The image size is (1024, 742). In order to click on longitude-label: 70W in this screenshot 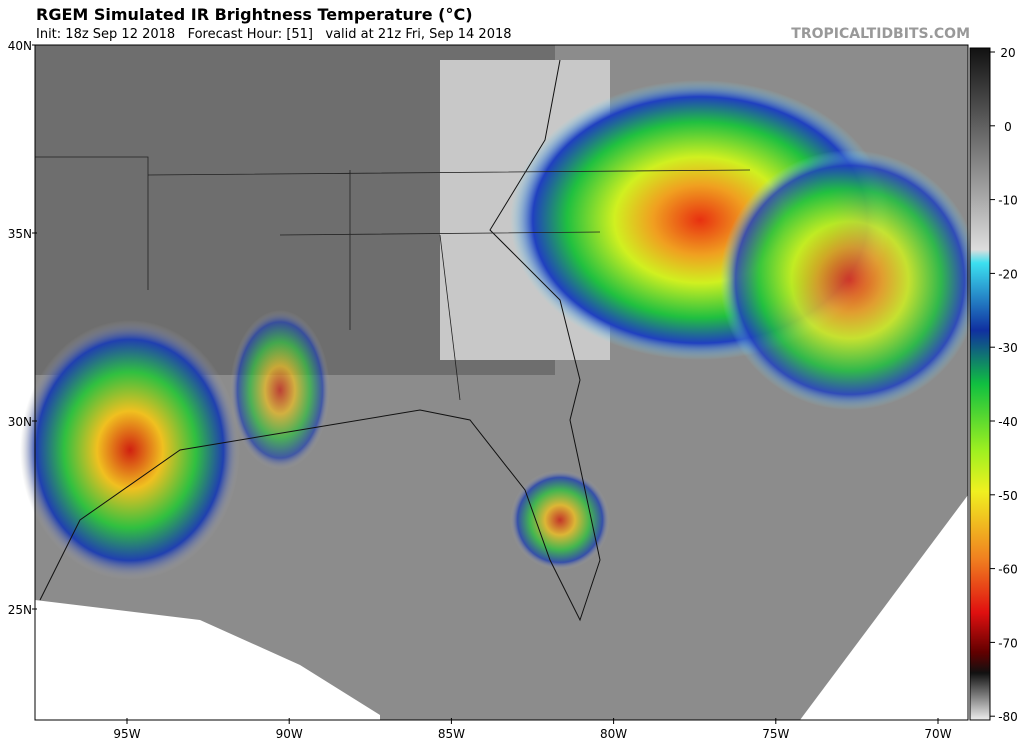, I will do `click(937, 734)`.